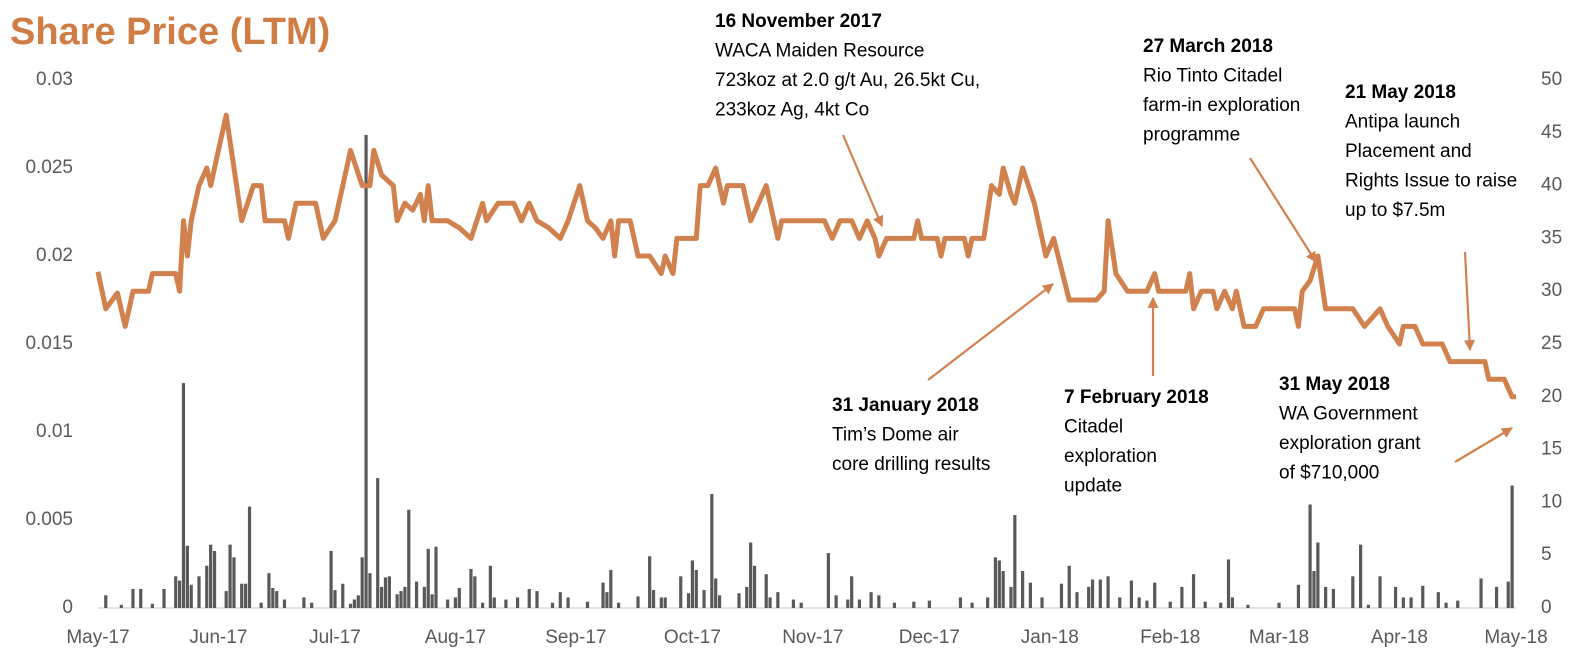 The height and width of the screenshot is (653, 1572). Describe the element at coordinates (1551, 185) in the screenshot. I see `y2-tick-label: 40` at that location.